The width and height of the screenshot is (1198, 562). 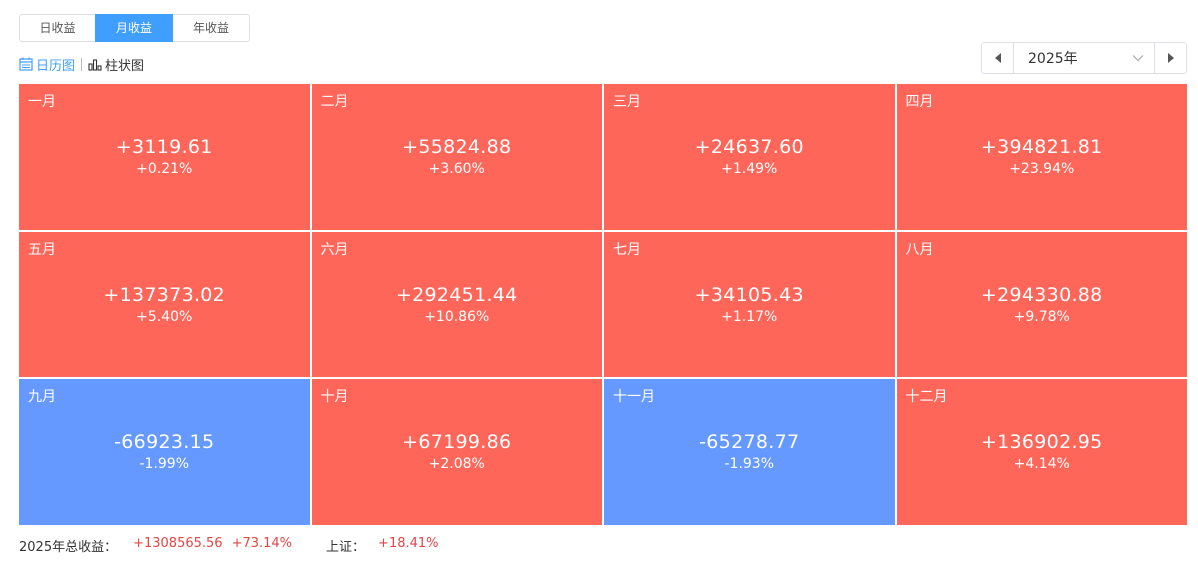 I want to click on month-values: -66923.15 -1.99%, so click(x=164, y=452).